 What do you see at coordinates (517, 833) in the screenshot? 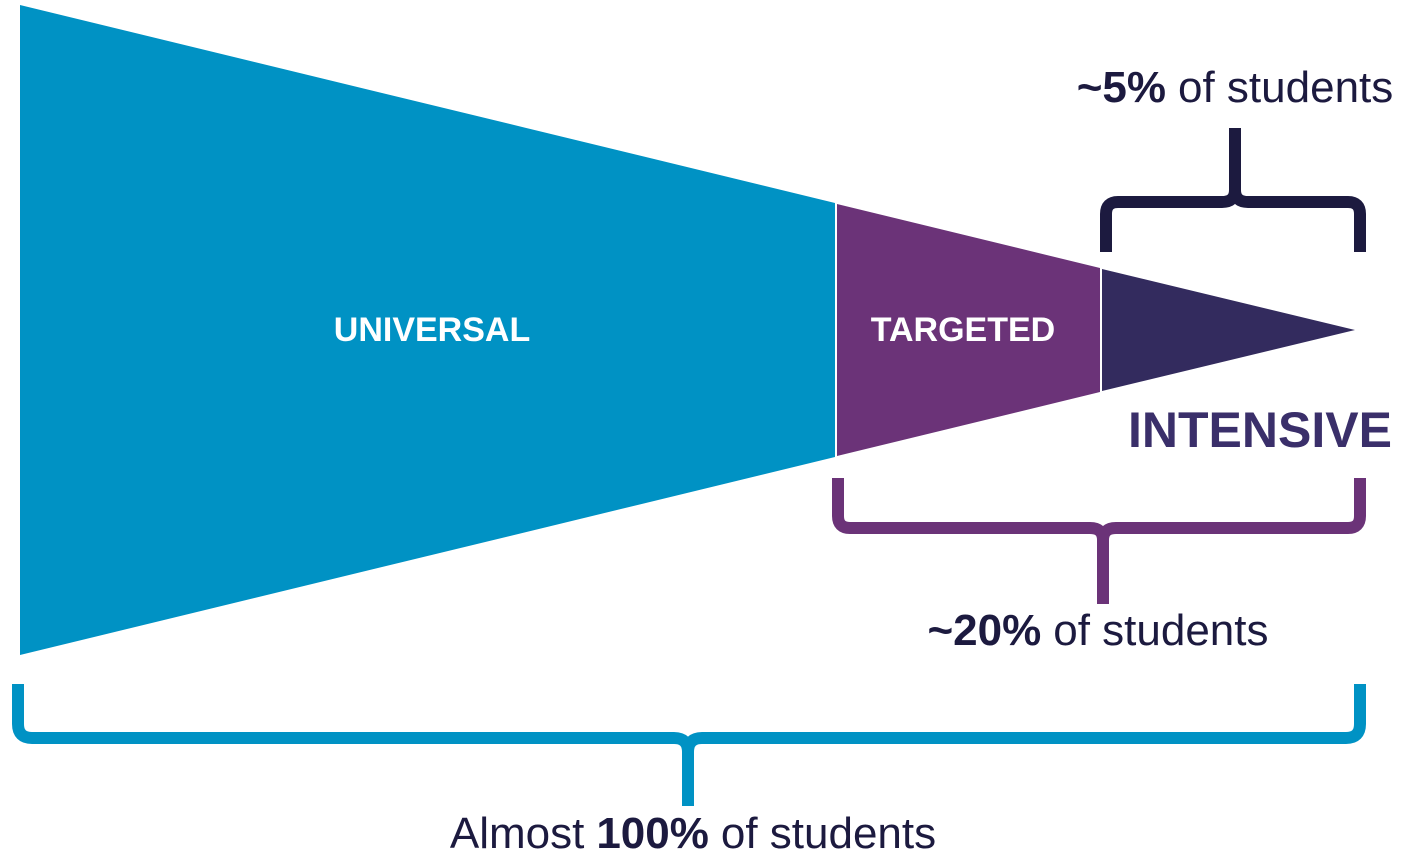
I see `prefix: Almost` at bounding box center [517, 833].